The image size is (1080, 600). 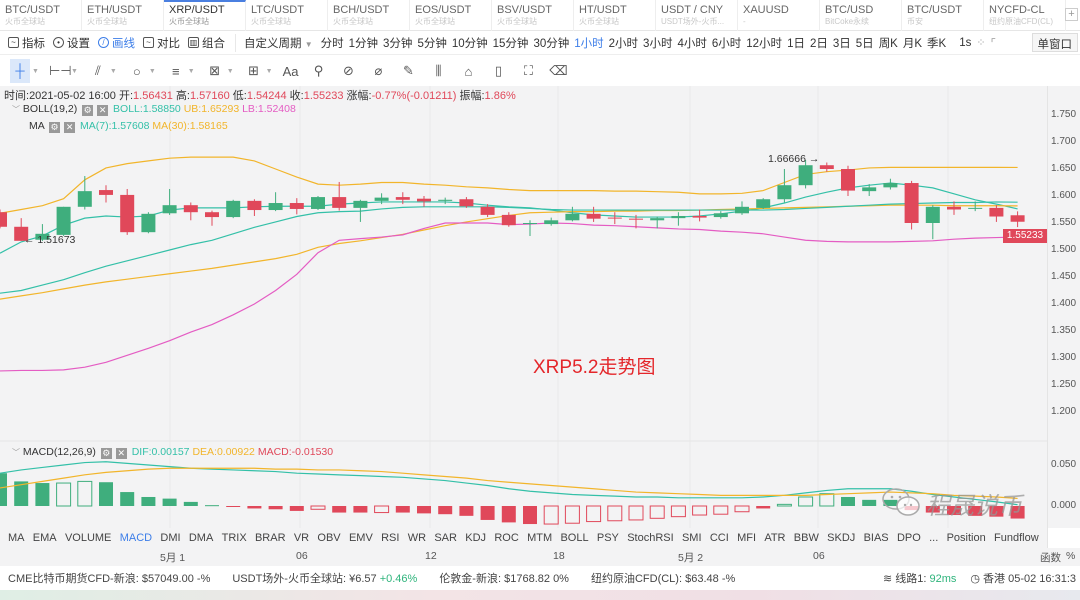 I want to click on indicator-dma: DMA, so click(x=201, y=538).